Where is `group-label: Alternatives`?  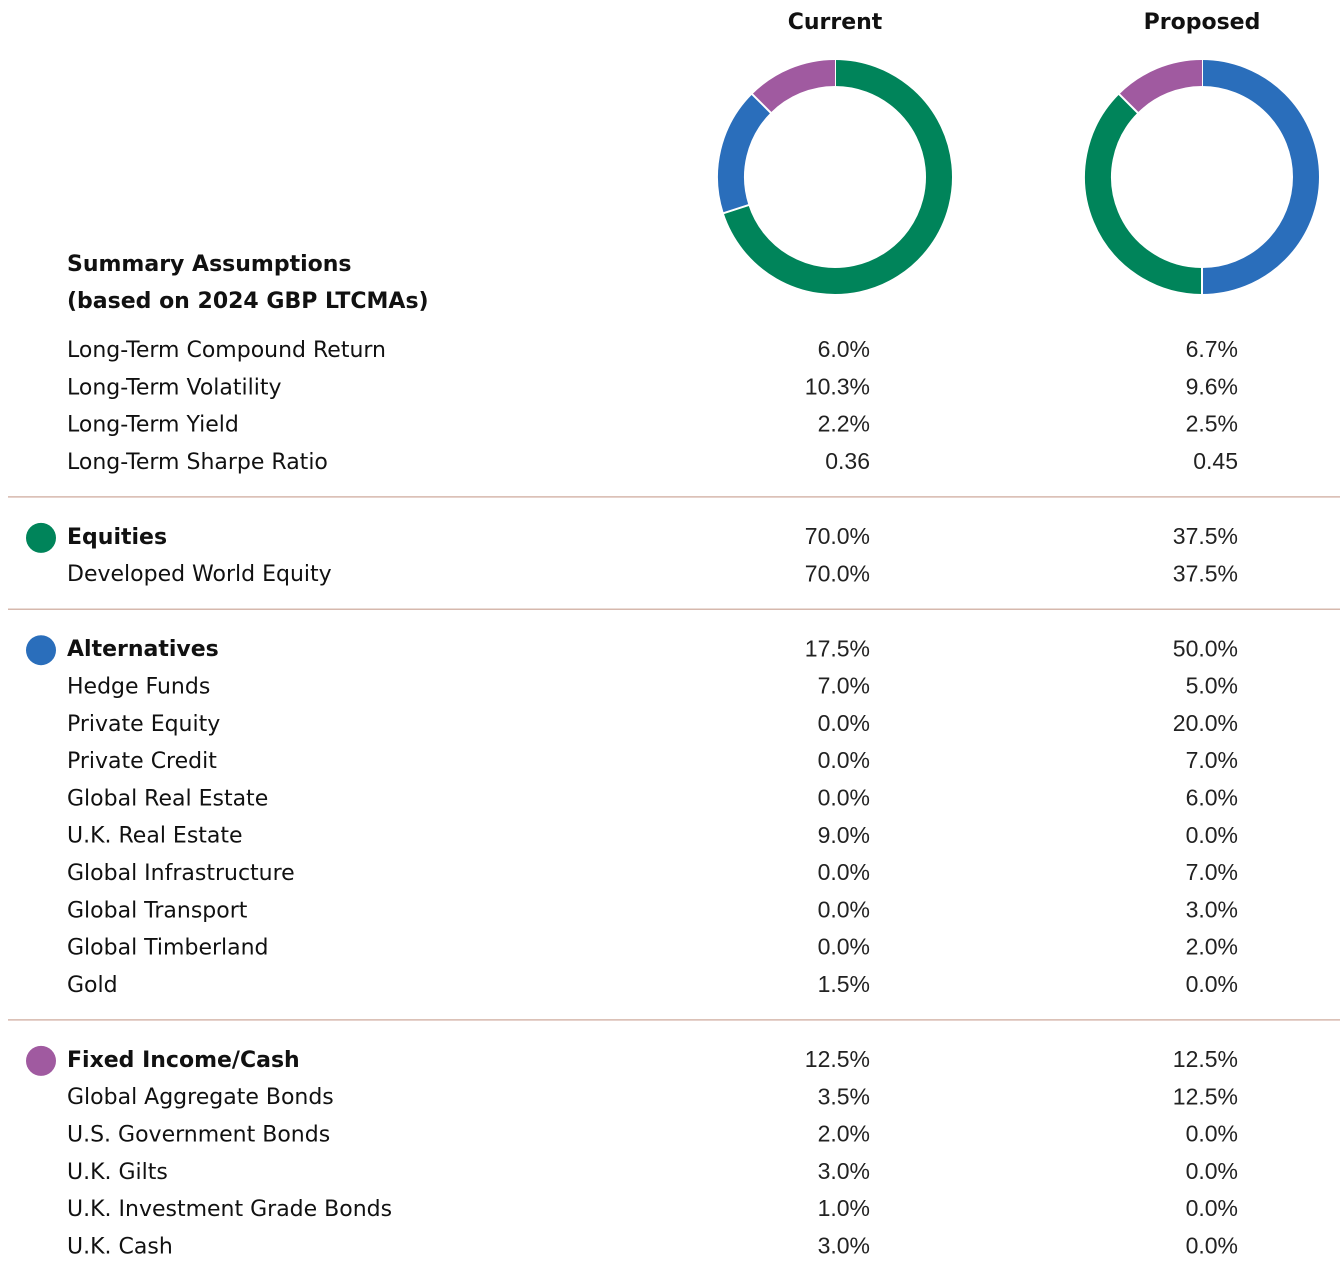 group-label: Alternatives is located at coordinates (143, 649).